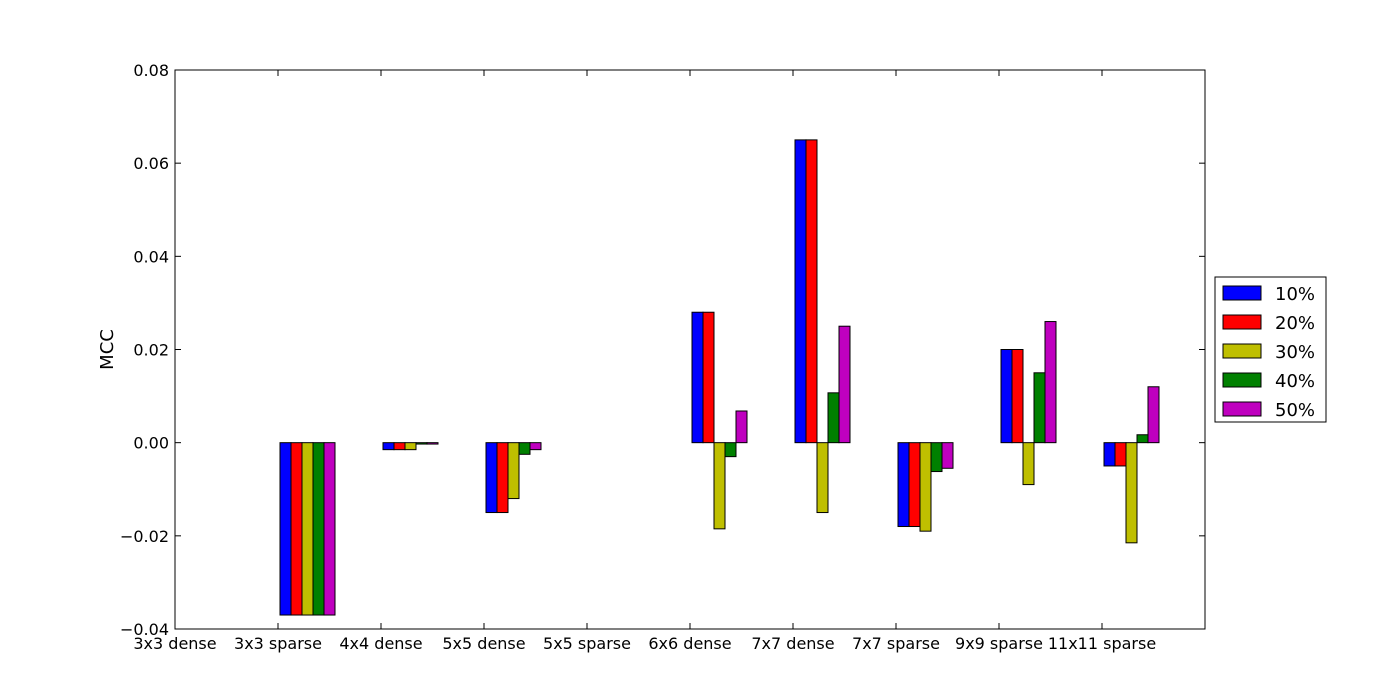 The image size is (1400, 700). What do you see at coordinates (388, 446) in the screenshot?
I see `bar-10pct-4x4-dense` at bounding box center [388, 446].